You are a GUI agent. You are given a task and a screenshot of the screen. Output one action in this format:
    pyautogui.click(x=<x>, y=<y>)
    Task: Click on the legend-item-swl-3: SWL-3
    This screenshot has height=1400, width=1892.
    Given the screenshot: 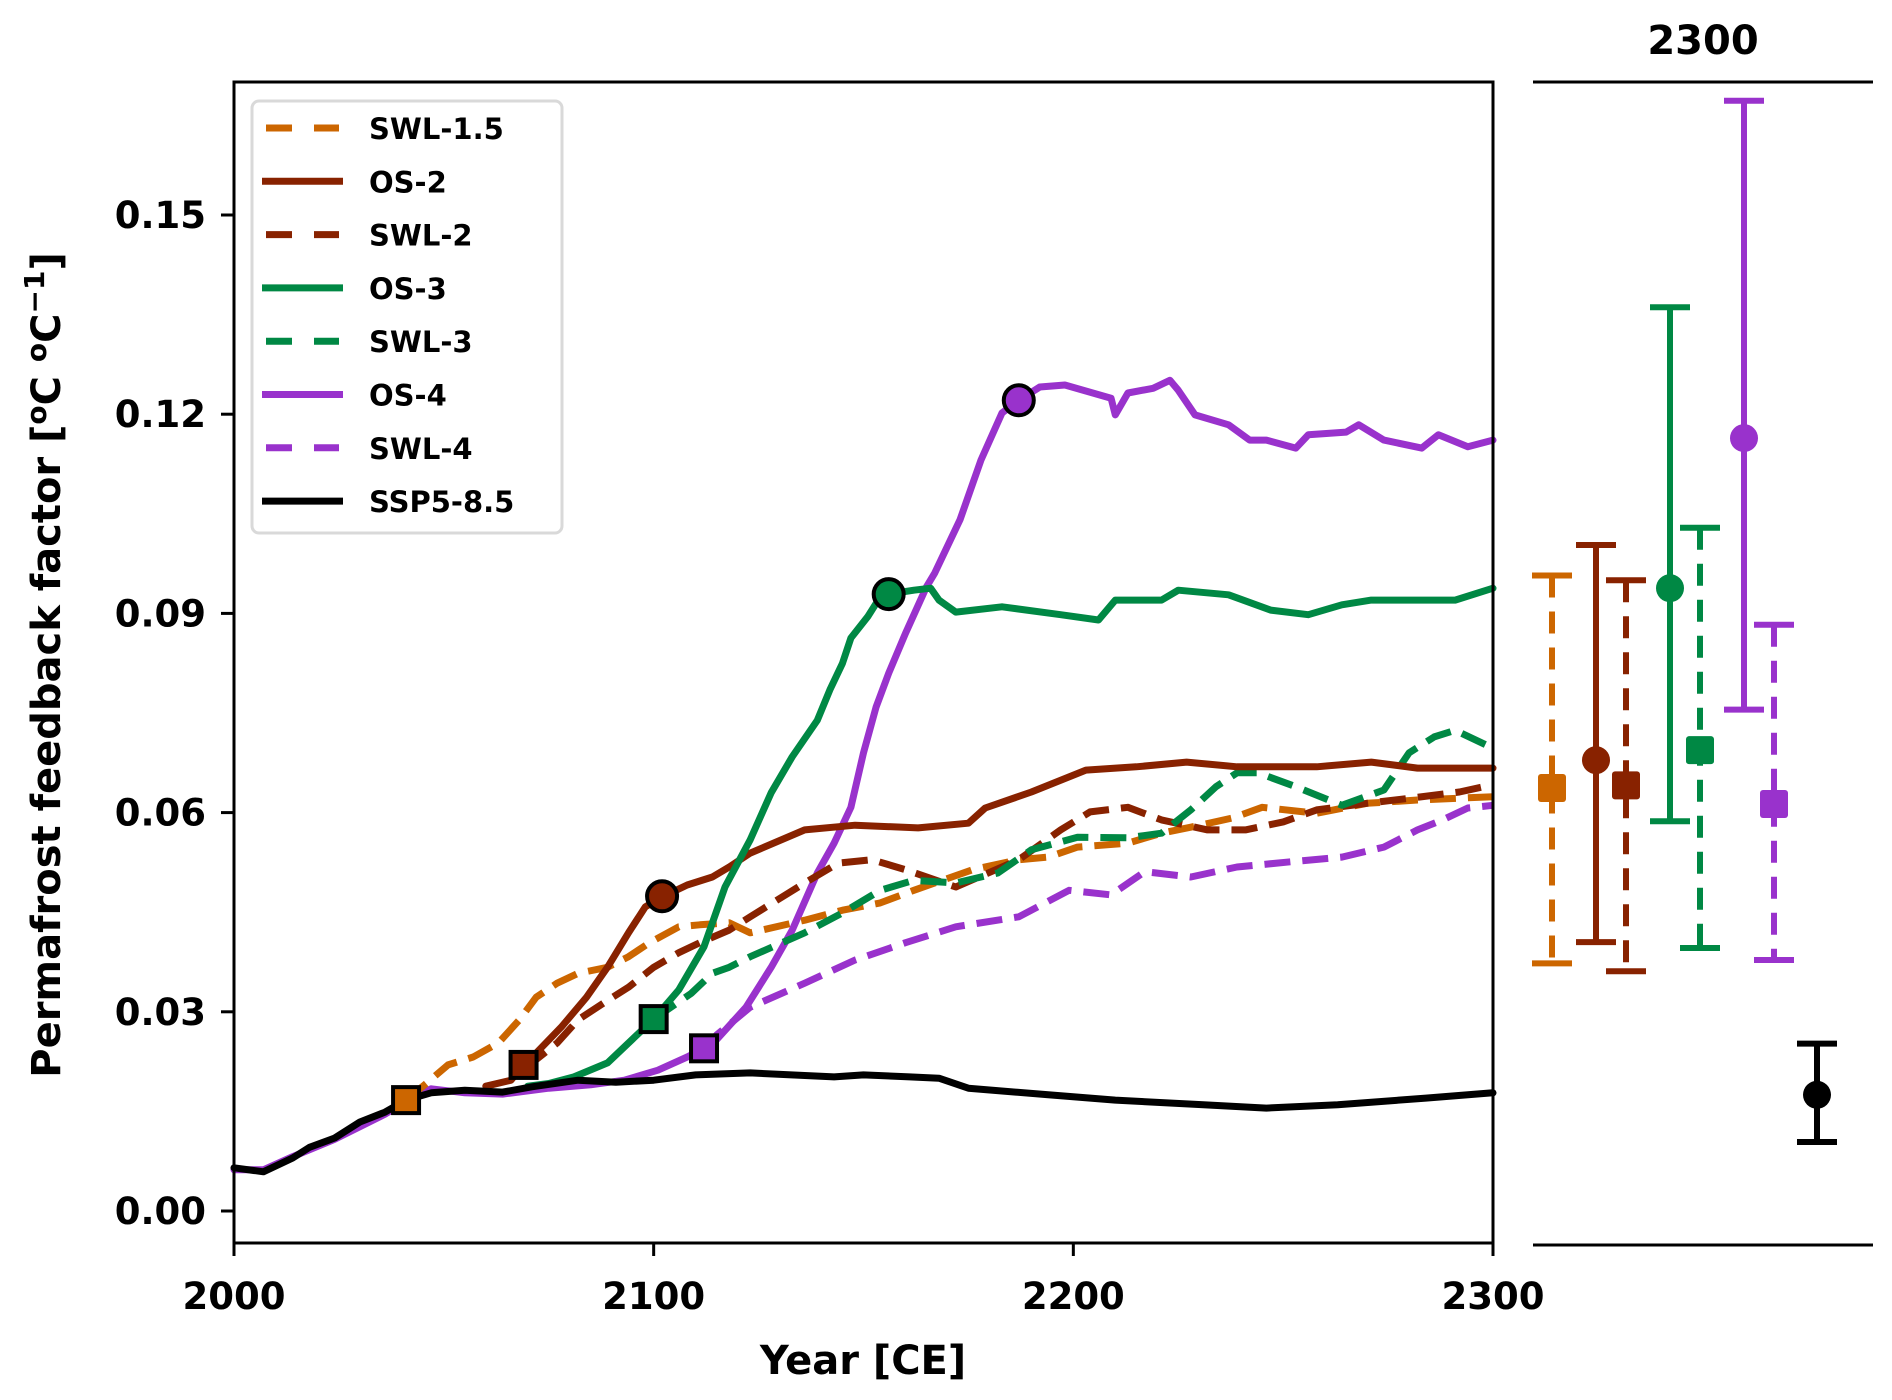 What is the action you would take?
    pyautogui.click(x=369, y=342)
    